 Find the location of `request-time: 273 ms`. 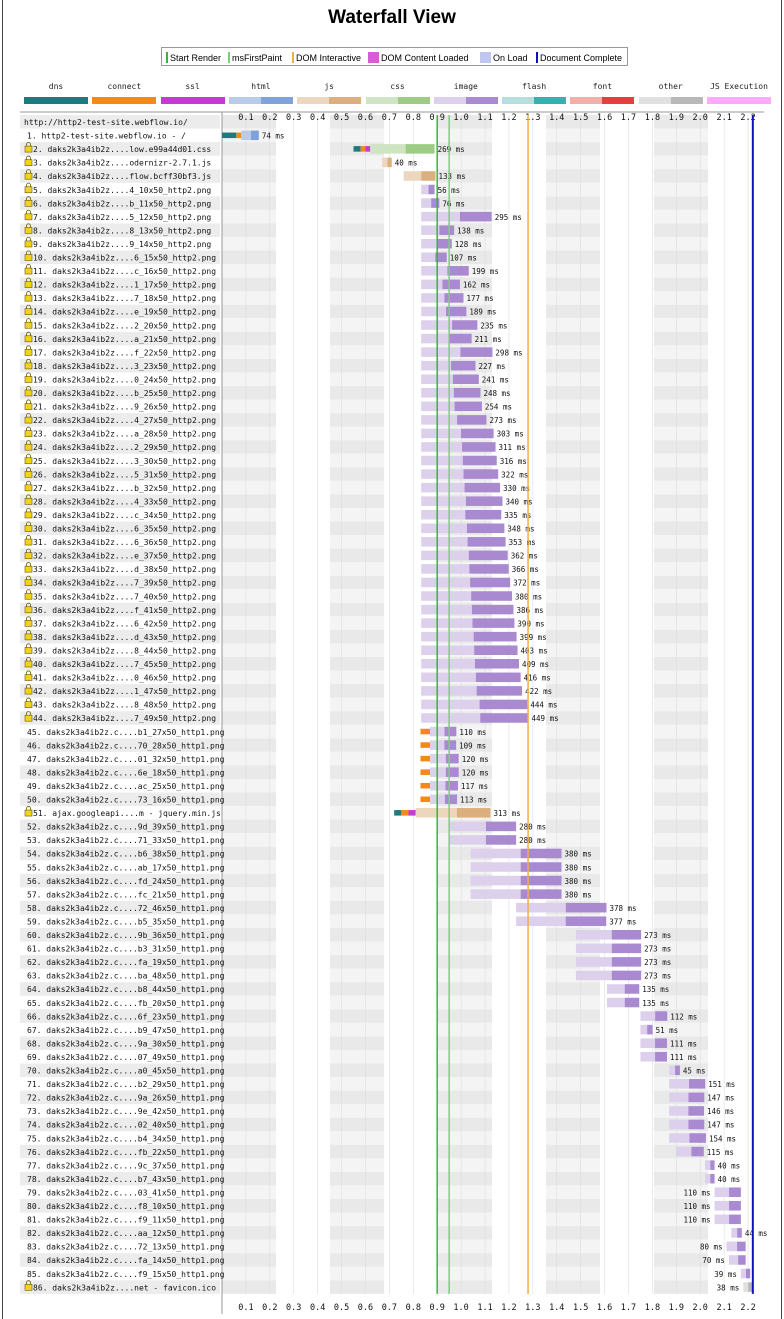

request-time: 273 ms is located at coordinates (657, 962).